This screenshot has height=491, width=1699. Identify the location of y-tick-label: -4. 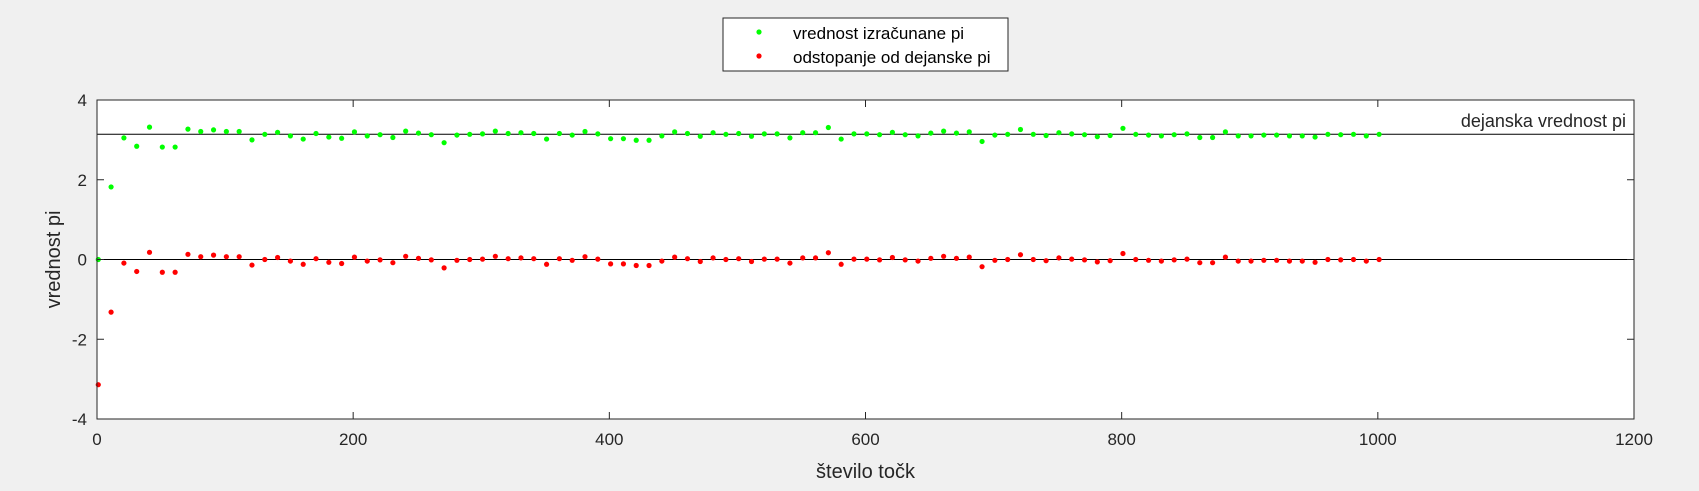
(79, 419).